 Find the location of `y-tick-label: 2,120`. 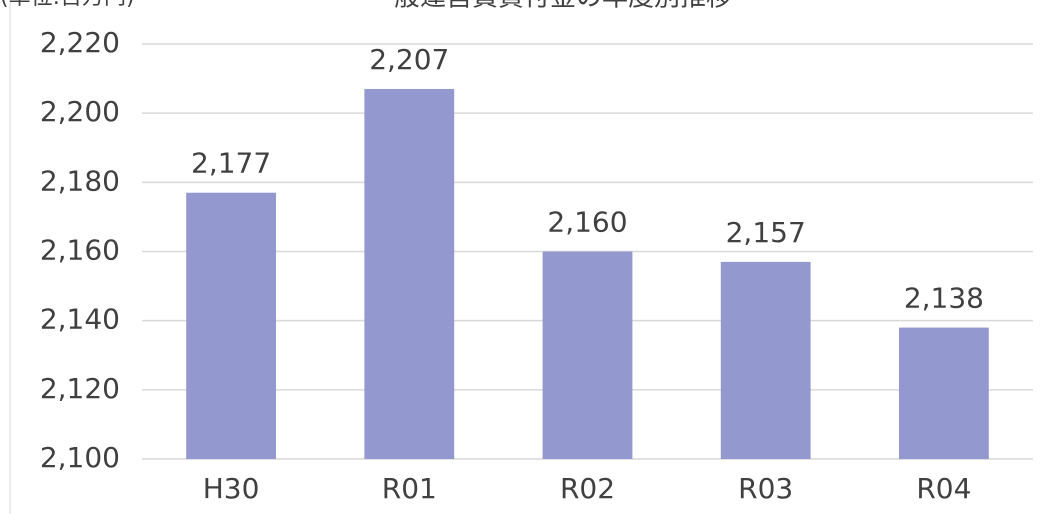

y-tick-label: 2,120 is located at coordinates (80, 388).